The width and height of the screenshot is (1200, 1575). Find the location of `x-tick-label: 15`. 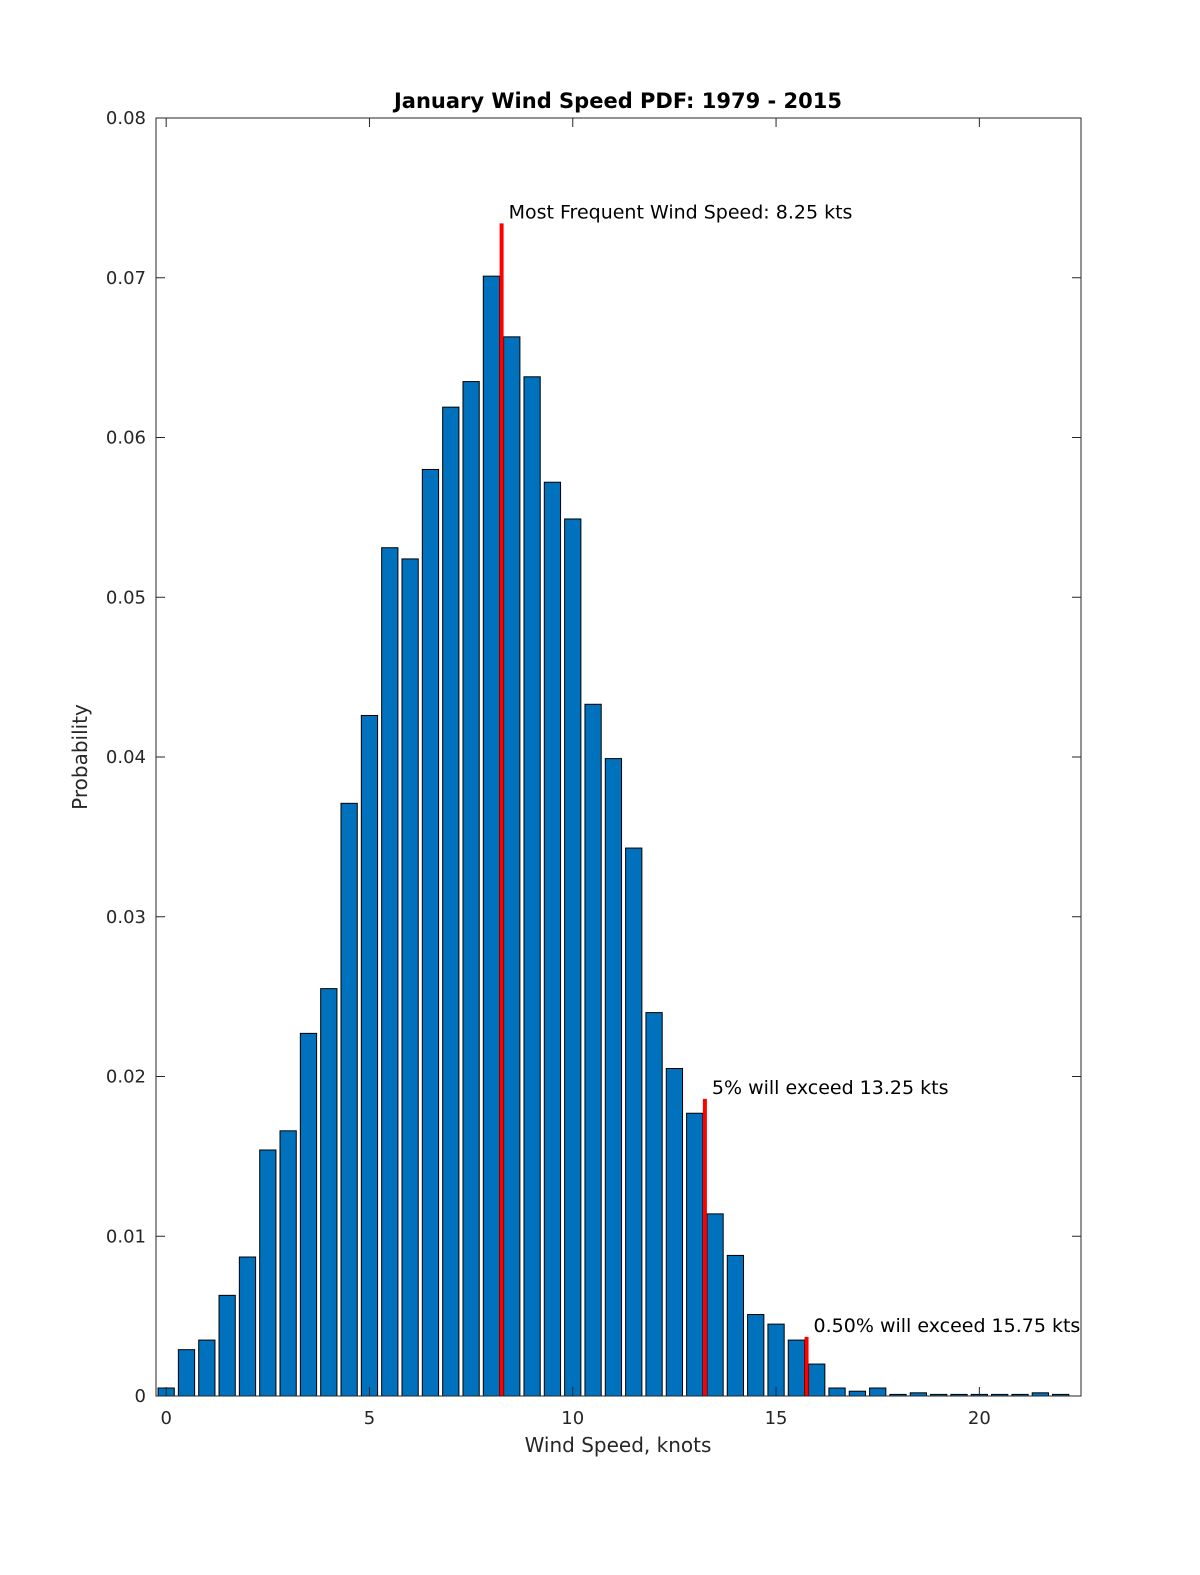

x-tick-label: 15 is located at coordinates (776, 1418).